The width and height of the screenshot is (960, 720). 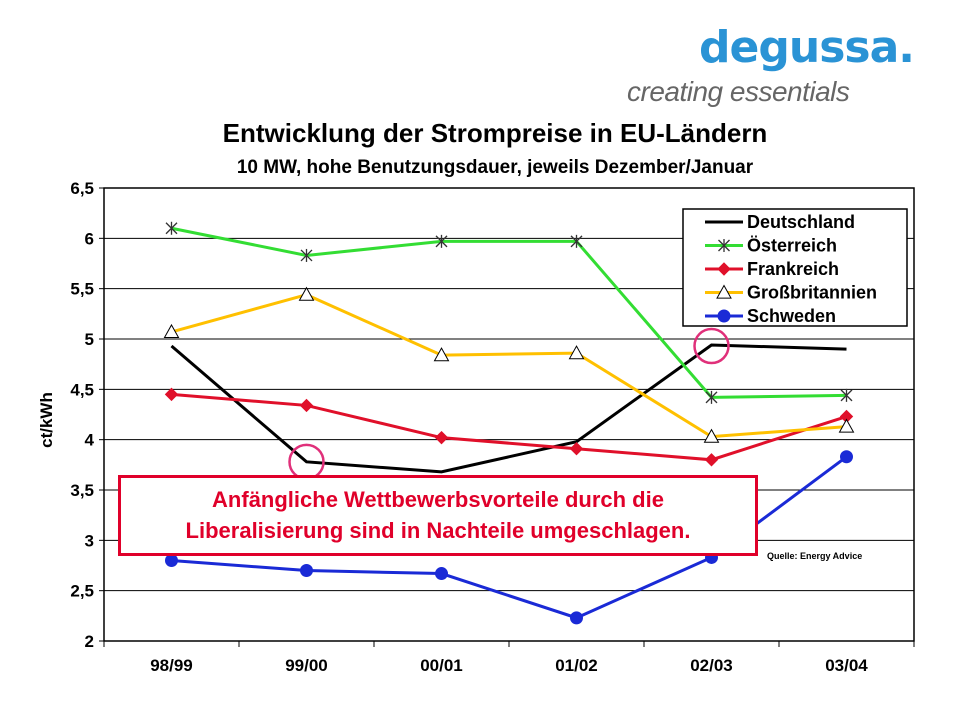 What do you see at coordinates (791, 316) in the screenshot?
I see `legend-label: Schweden` at bounding box center [791, 316].